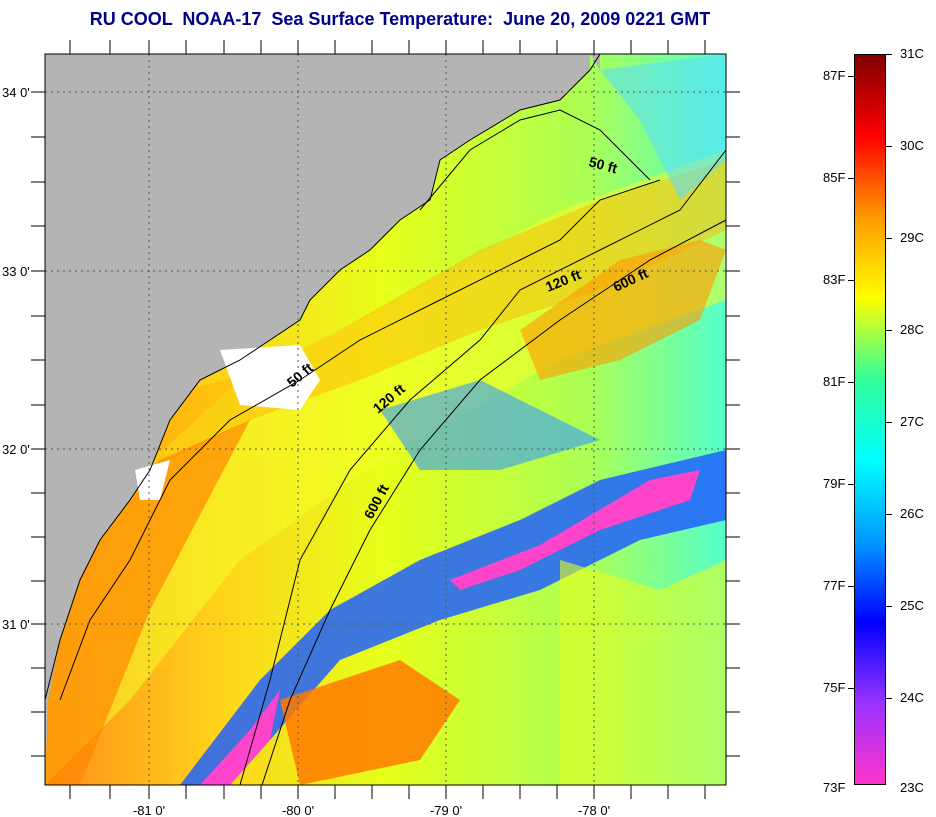  I want to click on warm-eddy-south, so click(370, 722).